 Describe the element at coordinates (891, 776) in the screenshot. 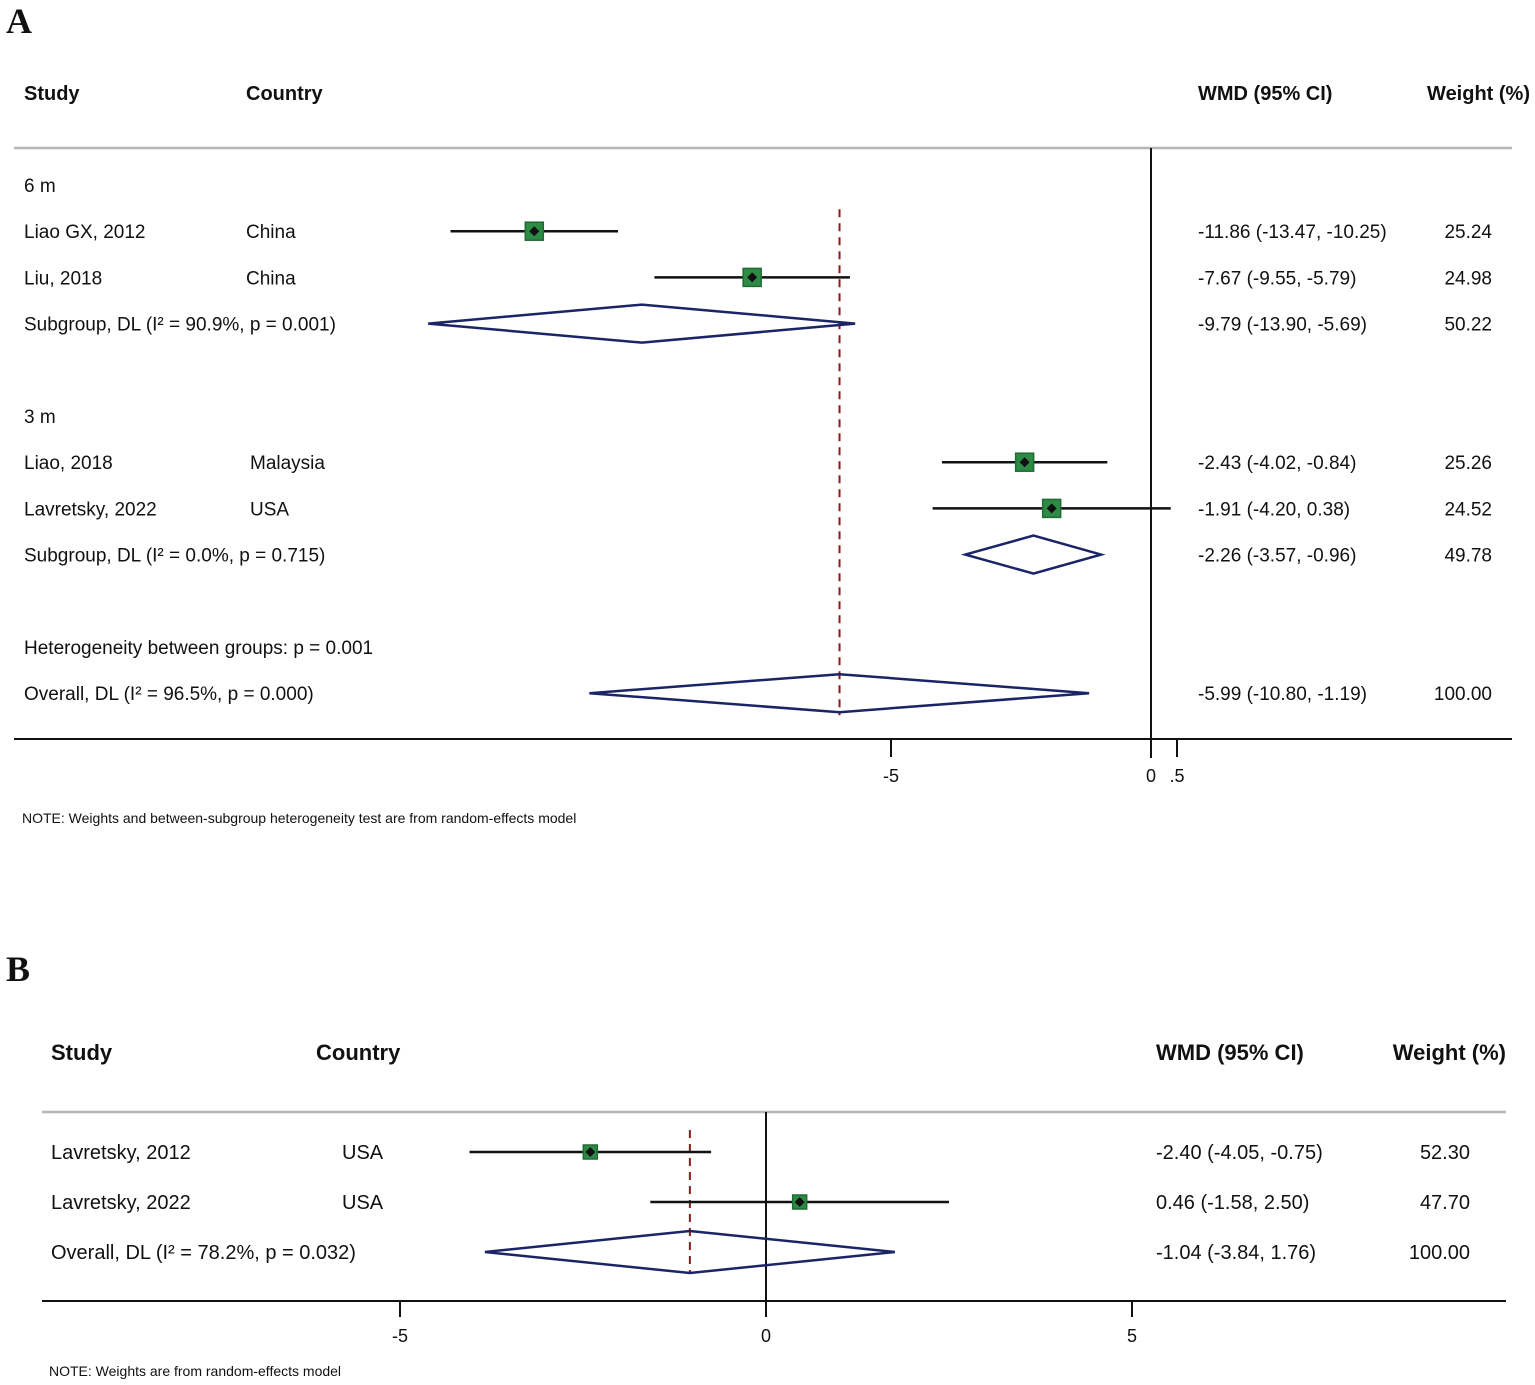

I see `panel-a-tick-label: -5` at that location.